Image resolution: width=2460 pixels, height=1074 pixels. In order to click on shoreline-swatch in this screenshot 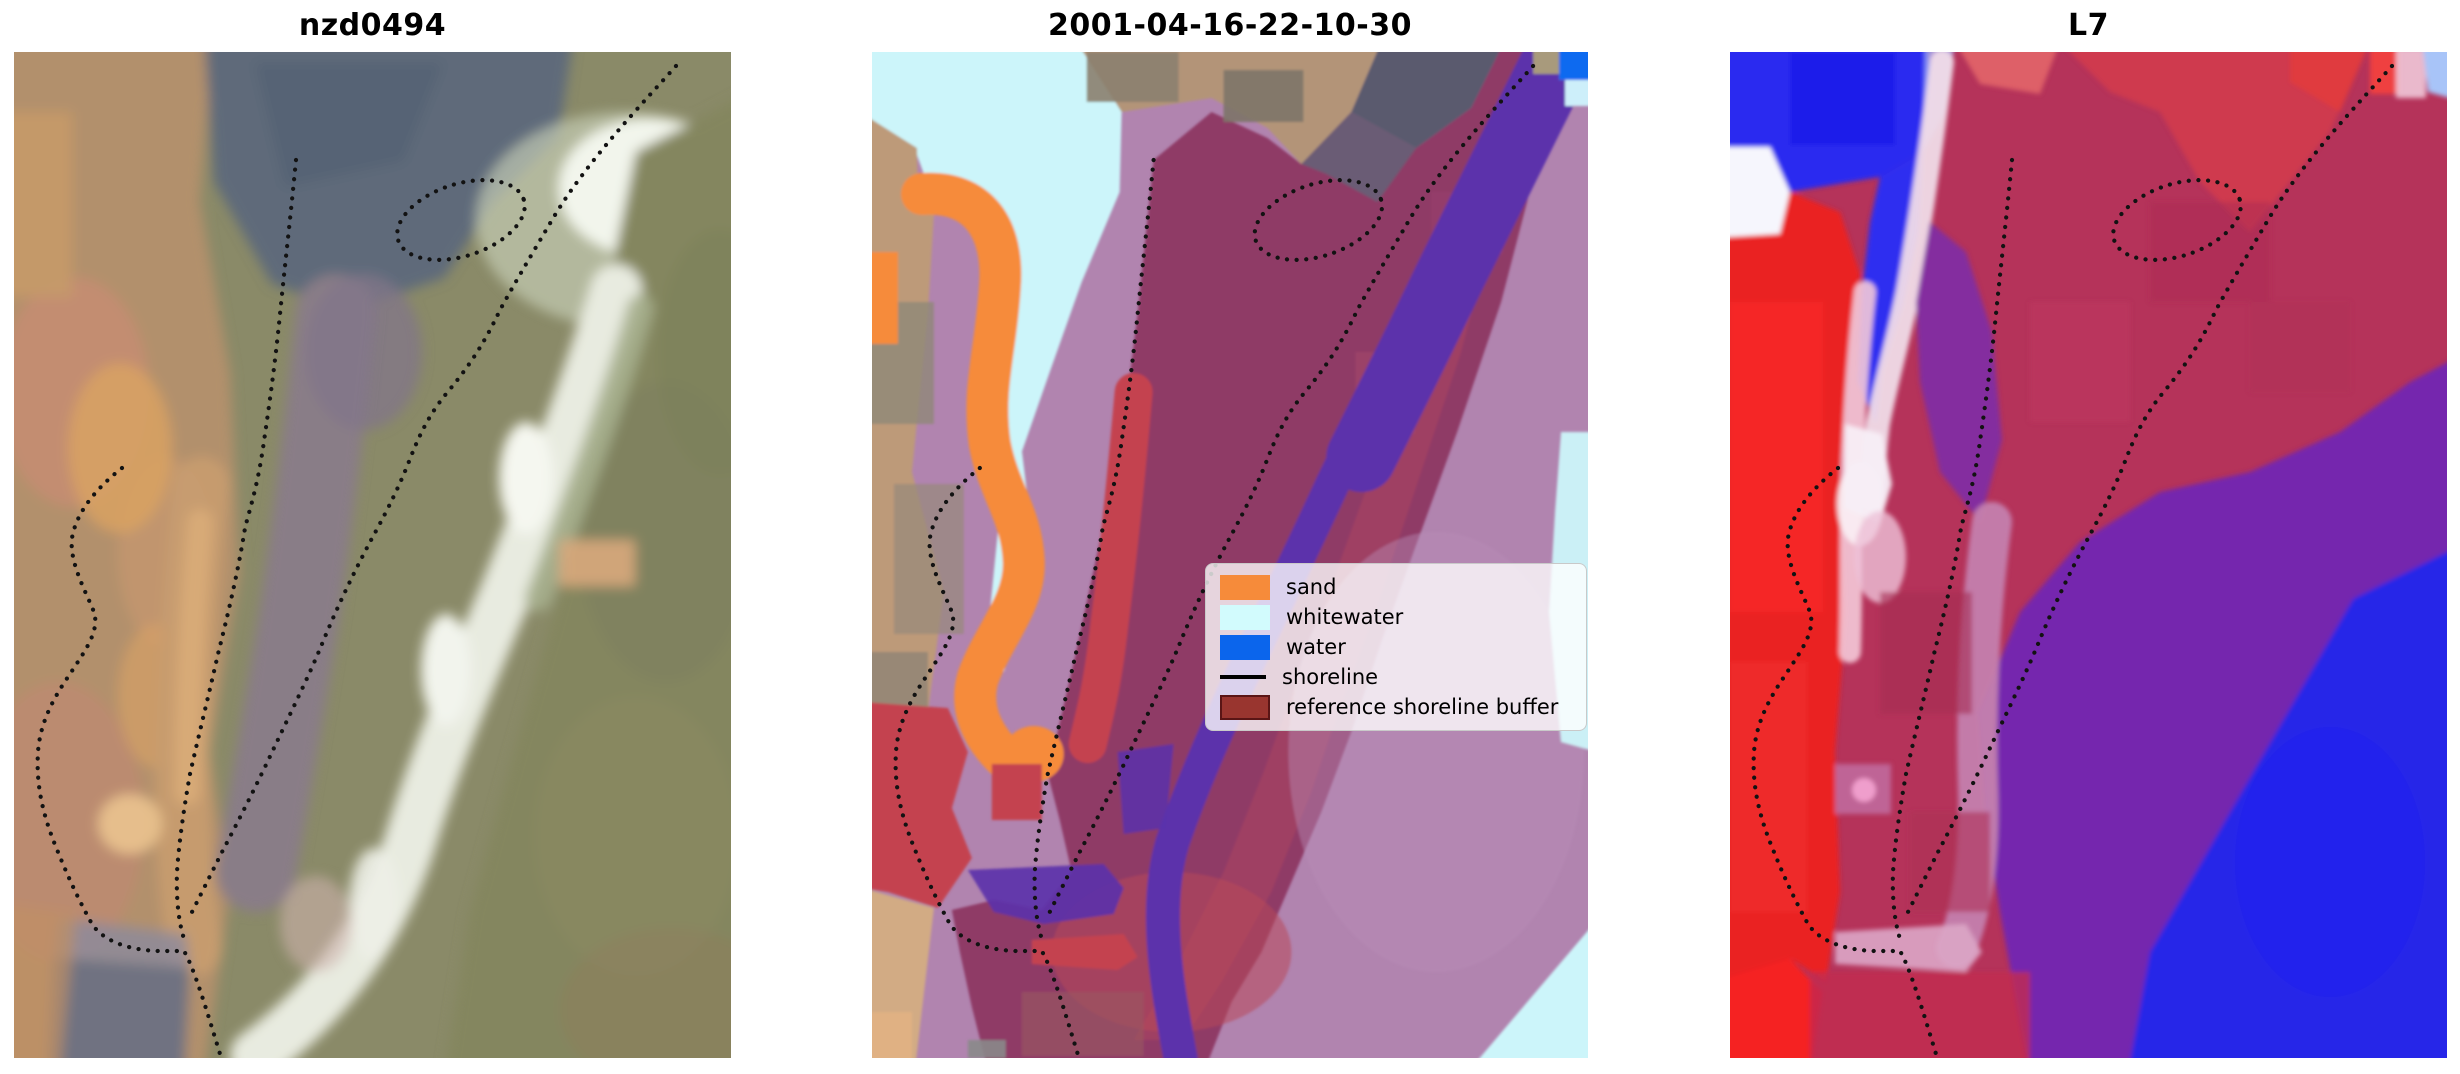, I will do `click(1243, 677)`.